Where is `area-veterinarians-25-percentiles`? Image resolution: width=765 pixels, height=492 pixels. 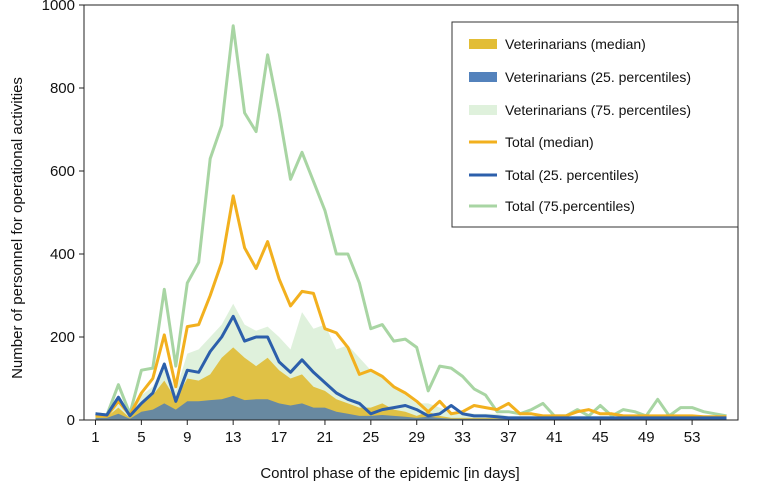
area-veterinarians-25-percentiles is located at coordinates (411, 407).